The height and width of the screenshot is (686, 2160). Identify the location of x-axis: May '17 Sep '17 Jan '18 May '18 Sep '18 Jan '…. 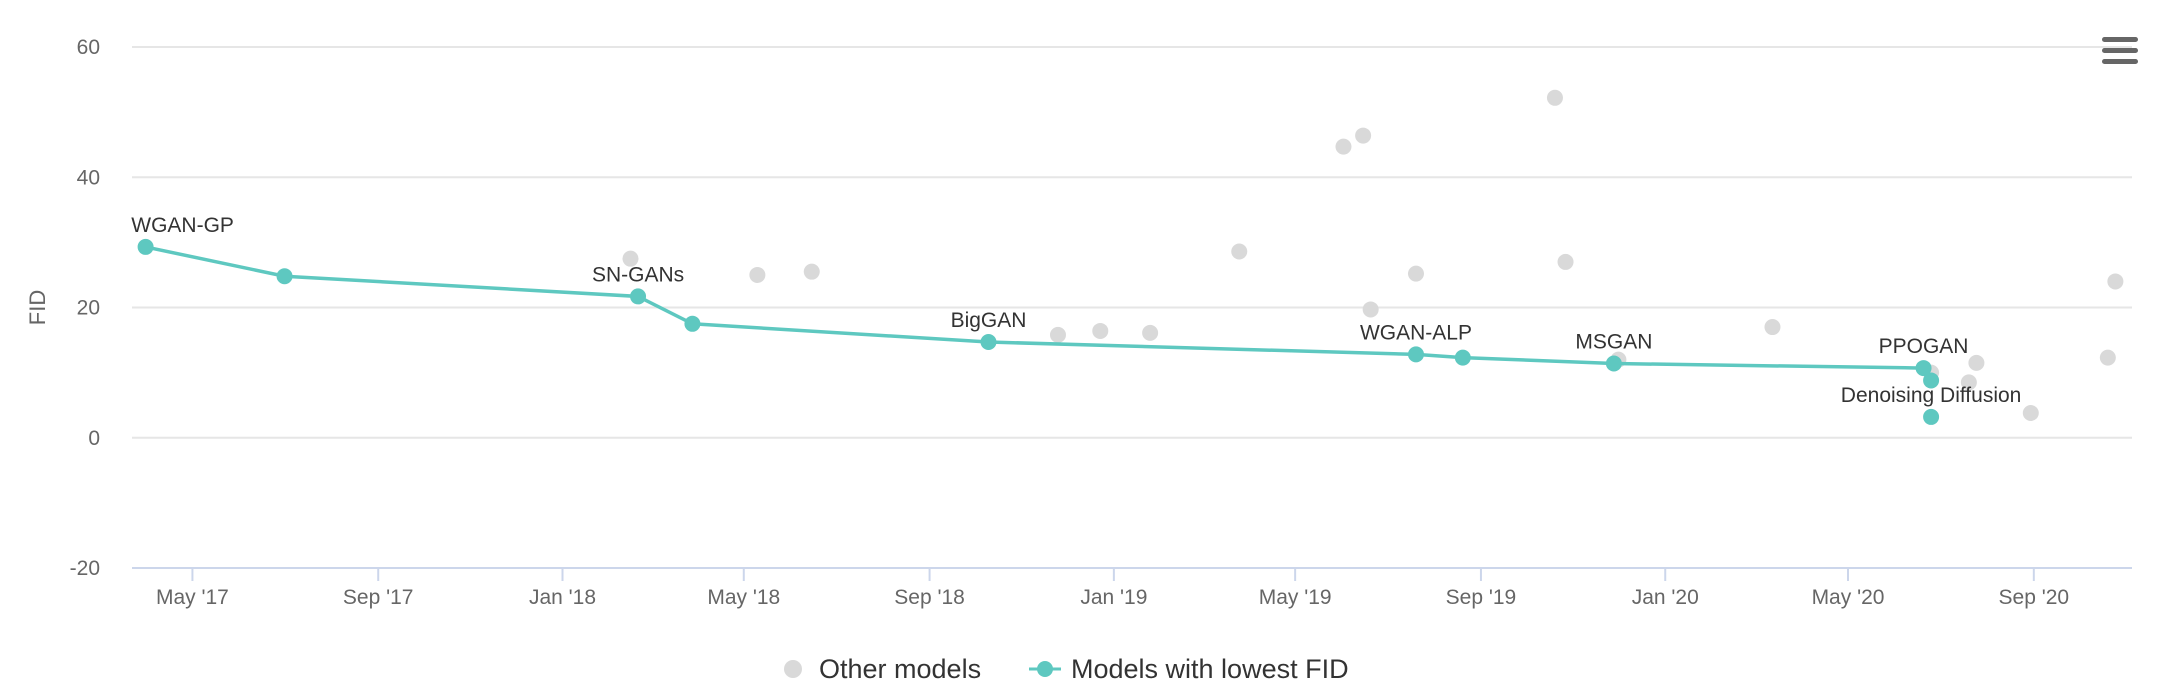
(1132, 588).